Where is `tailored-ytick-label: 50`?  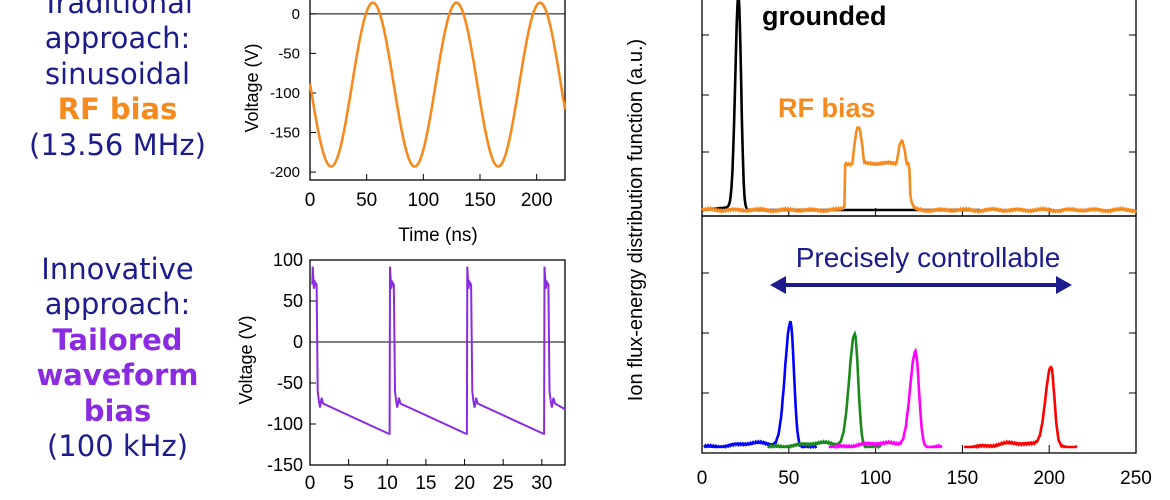
tailored-ytick-label: 50 is located at coordinates (293, 301).